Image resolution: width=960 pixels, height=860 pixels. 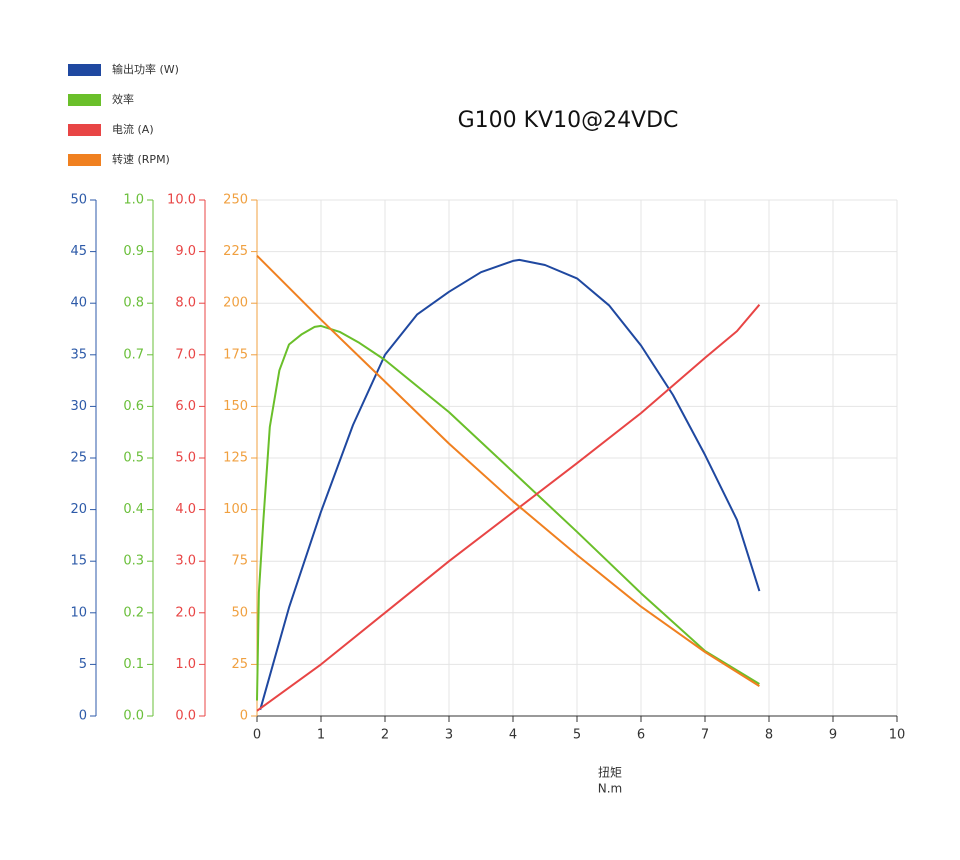 What do you see at coordinates (235, 354) in the screenshot?
I see `y-tick-label: 175` at bounding box center [235, 354].